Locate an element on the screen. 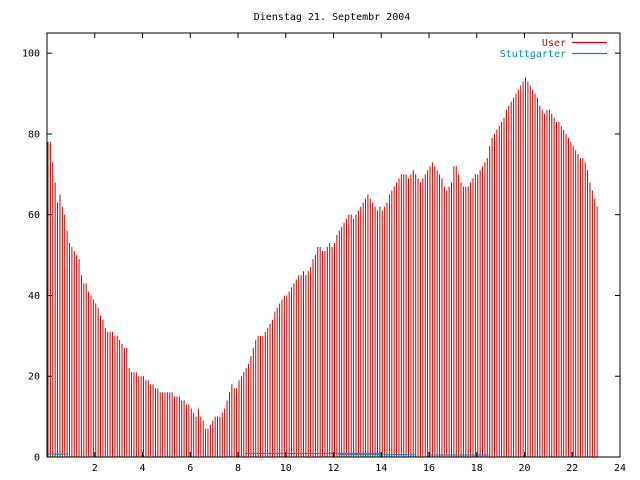 Image resolution: width=640 pixels, height=480 pixels. y-tick-label: 0 is located at coordinates (37, 458).